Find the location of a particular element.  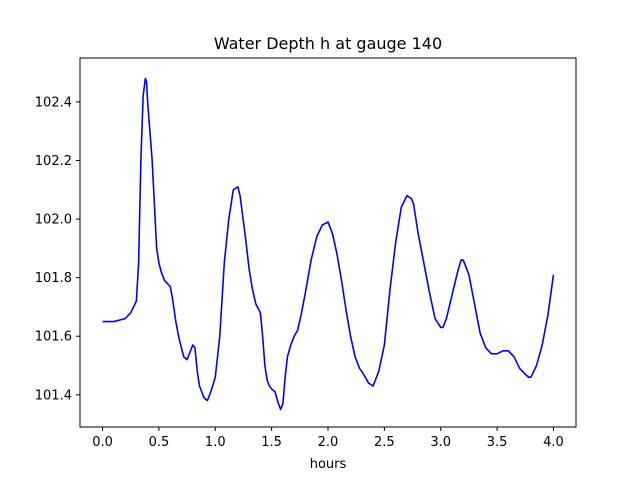

chart-title: Water Depth h at gauge 140 is located at coordinates (328, 43).